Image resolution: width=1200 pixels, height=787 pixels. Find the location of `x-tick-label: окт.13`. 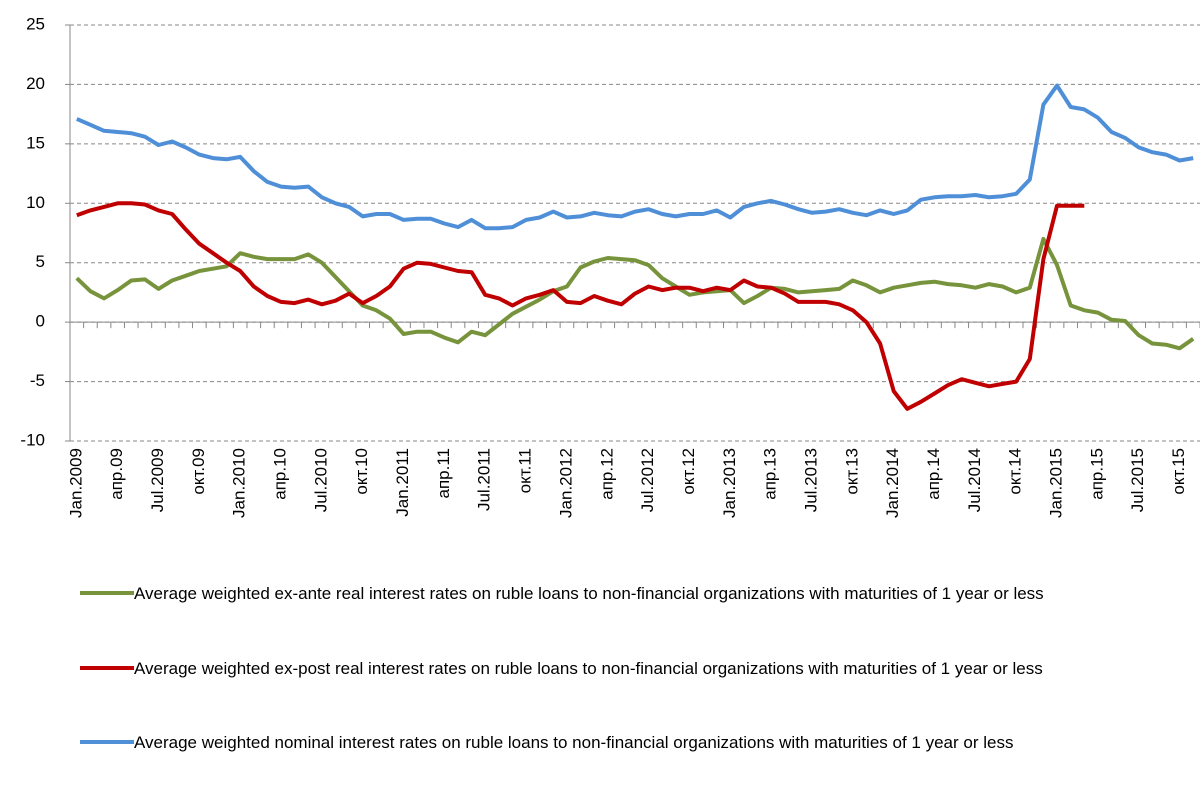

x-tick-label: окт.13 is located at coordinates (851, 471).